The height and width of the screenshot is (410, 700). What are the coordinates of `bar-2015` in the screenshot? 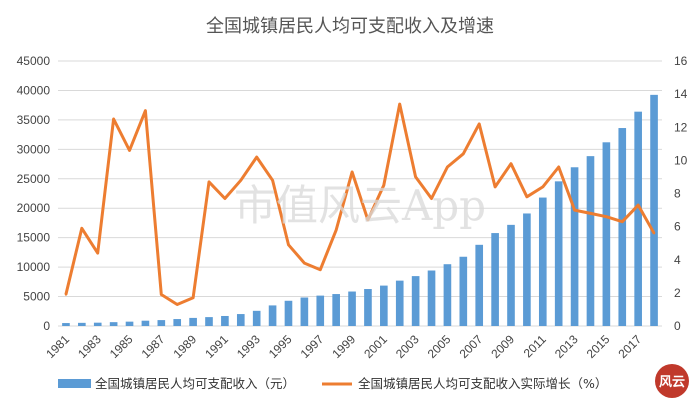 It's located at (606, 234).